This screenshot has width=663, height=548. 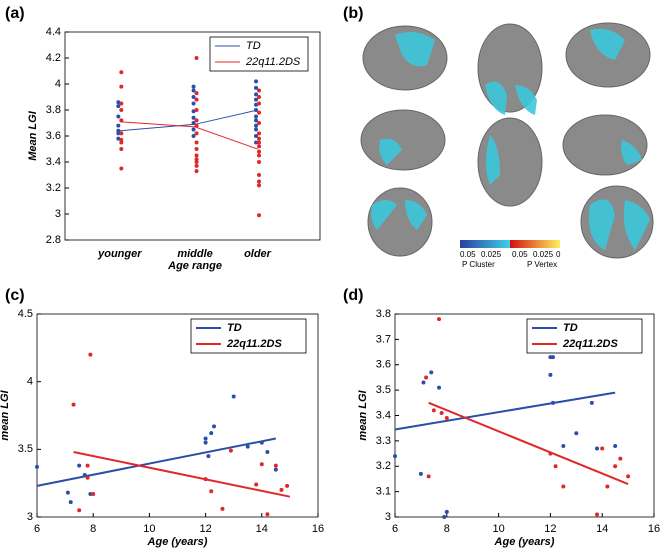 What do you see at coordinates (491, 254) in the screenshot?
I see `colorbar-tick: 0.025` at bounding box center [491, 254].